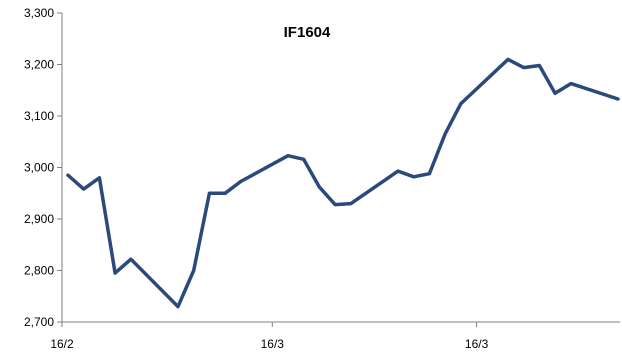  Describe the element at coordinates (39, 168) in the screenshot. I see `y-tick-label: 3,000` at that location.